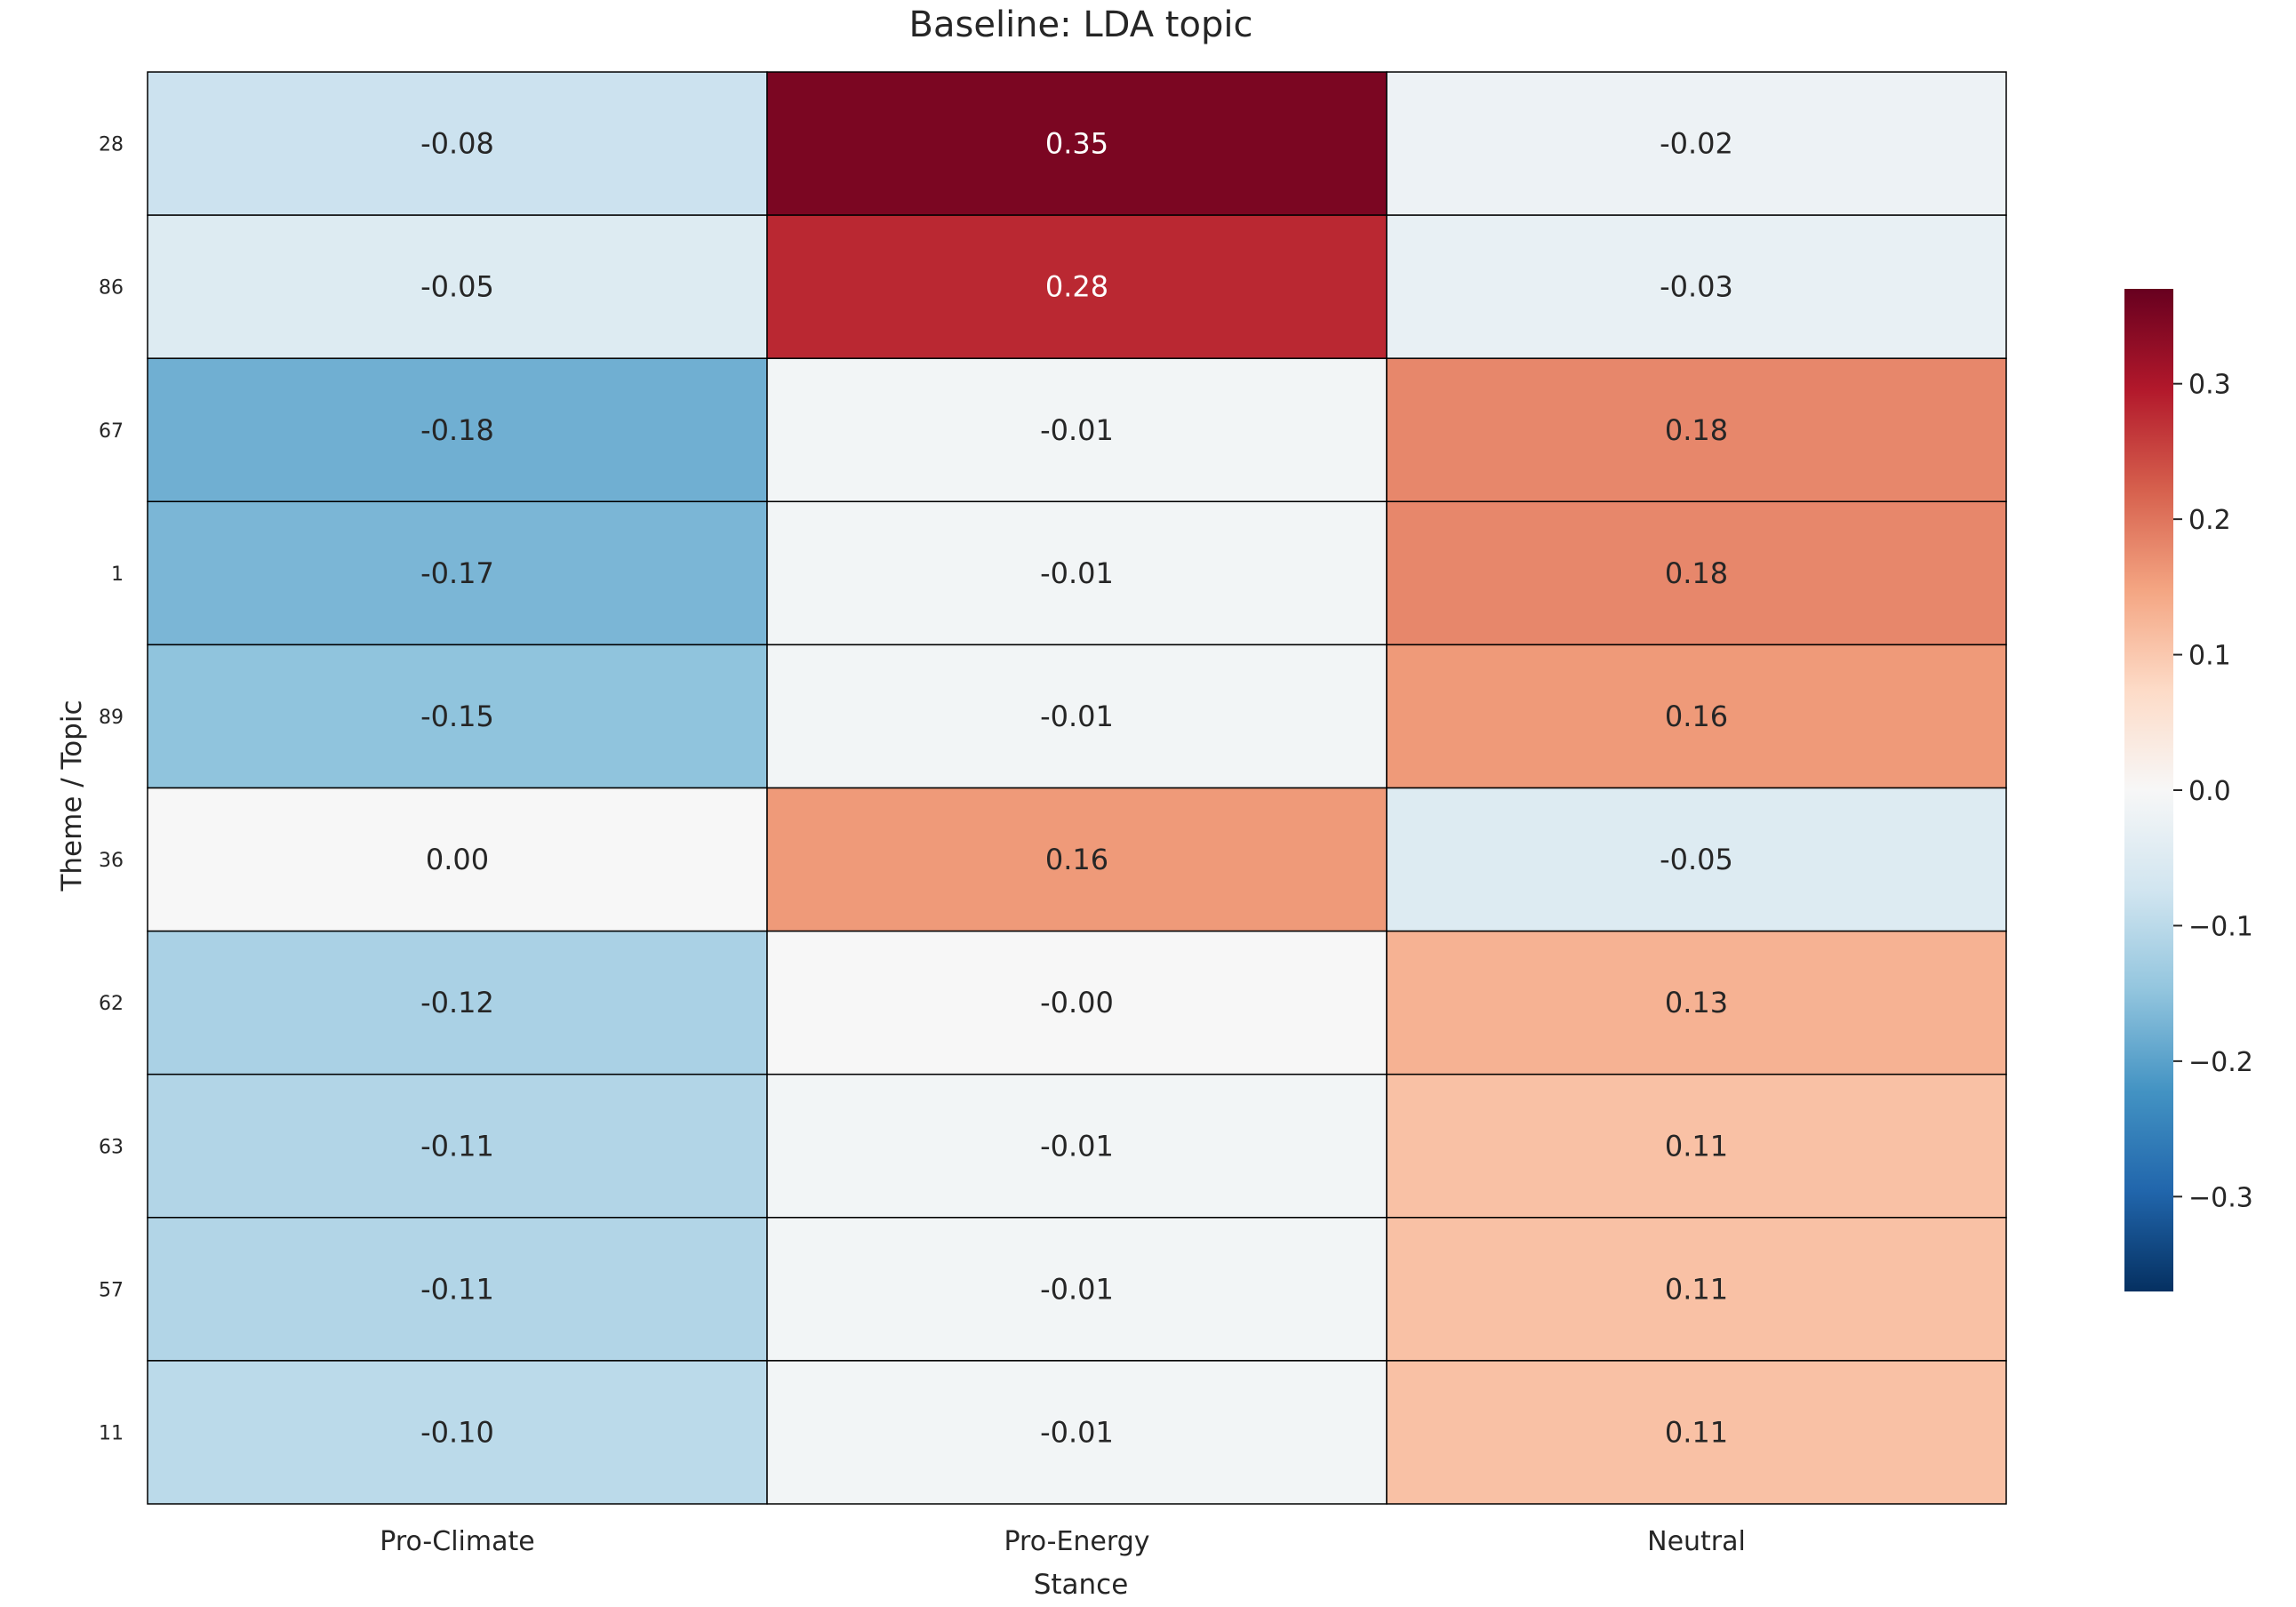 This screenshot has width=2296, height=1607. What do you see at coordinates (111, 1004) in the screenshot?
I see `row-tick-label: 62` at bounding box center [111, 1004].